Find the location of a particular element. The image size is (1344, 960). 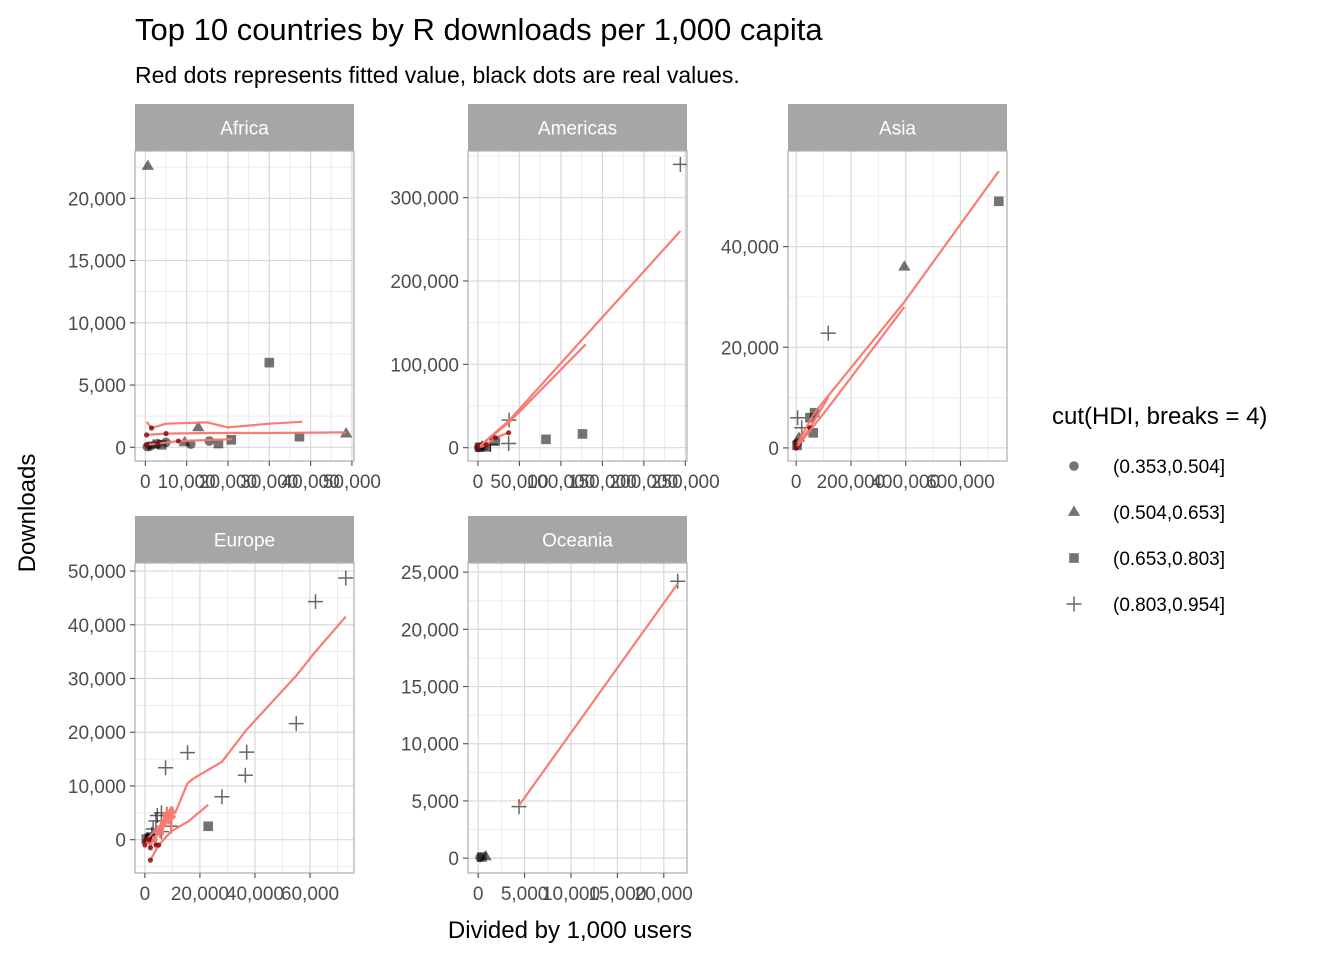

legend-label: (0.803,0.954] is located at coordinates (1169, 605).